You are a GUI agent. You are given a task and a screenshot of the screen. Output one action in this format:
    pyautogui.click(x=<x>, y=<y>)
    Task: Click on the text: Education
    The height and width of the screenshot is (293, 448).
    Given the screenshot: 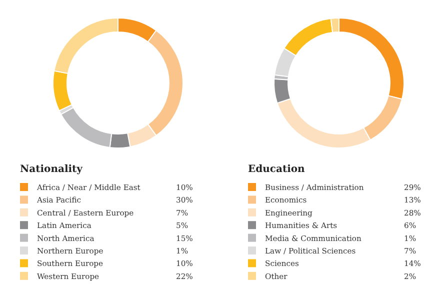 What is the action you would take?
    pyautogui.click(x=277, y=169)
    